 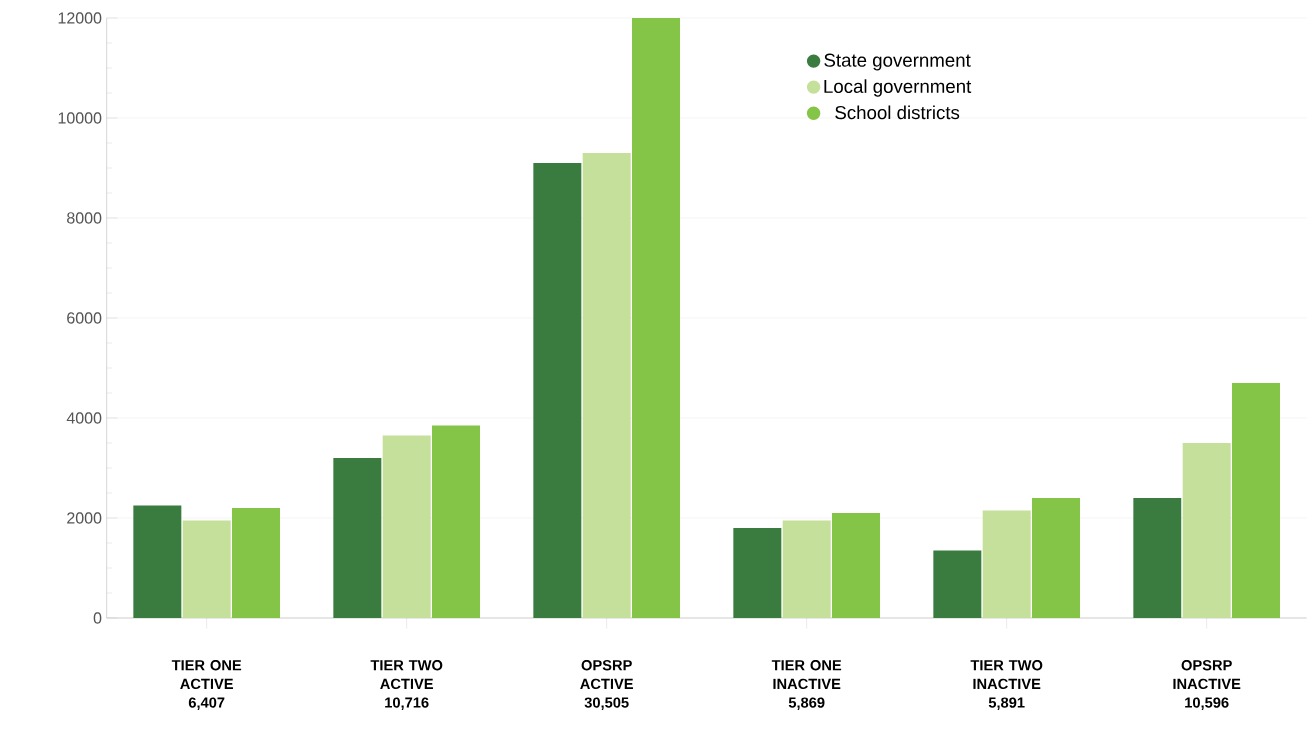 What do you see at coordinates (80, 18) in the screenshot?
I see `y-tick-label: 12000` at bounding box center [80, 18].